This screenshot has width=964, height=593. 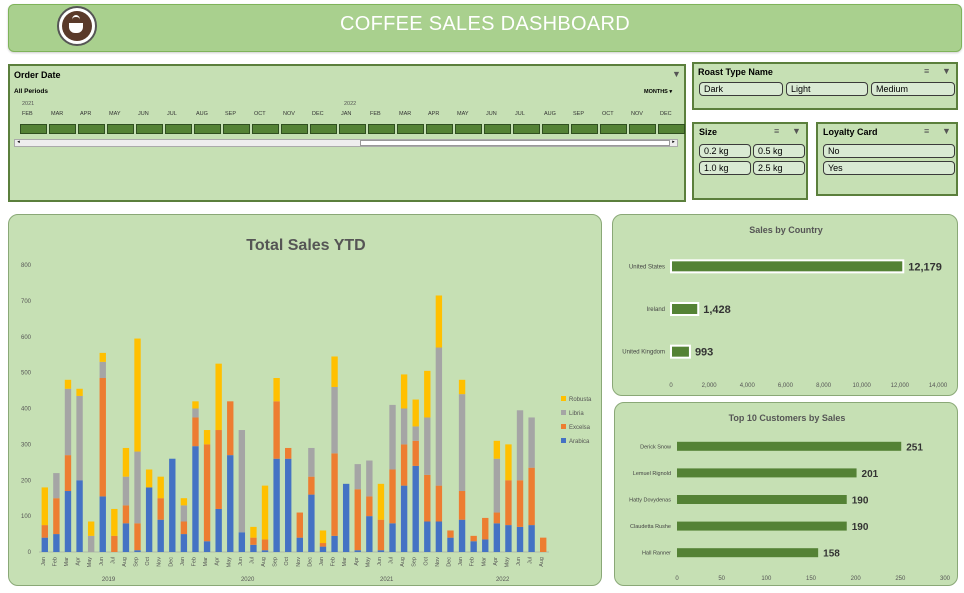 I want to click on year-label: 2021, so click(x=387, y=580).